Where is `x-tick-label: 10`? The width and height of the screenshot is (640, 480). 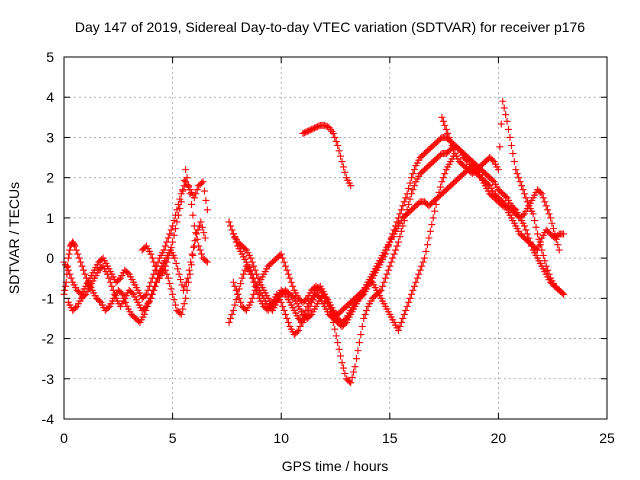
x-tick-label: 10 is located at coordinates (281, 438).